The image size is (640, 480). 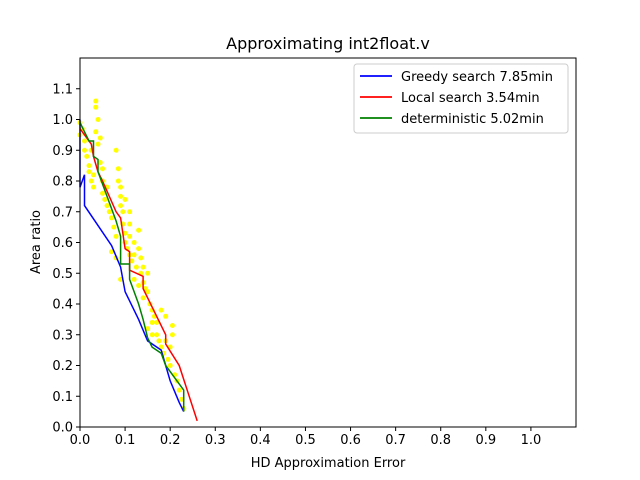 What do you see at coordinates (260, 440) in the screenshot?
I see `x-tick-label: 0.4` at bounding box center [260, 440].